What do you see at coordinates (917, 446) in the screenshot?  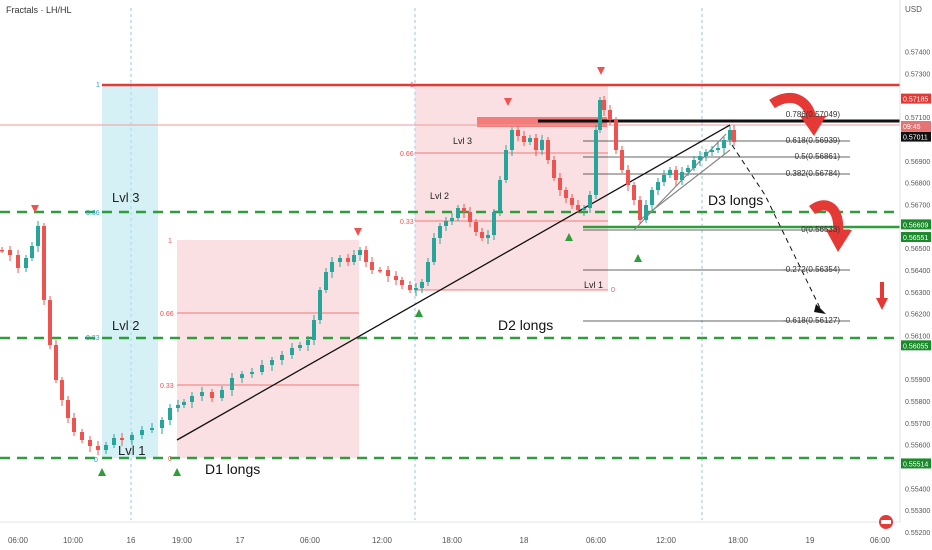 I see `y-tick-label: 0.55600` at bounding box center [917, 446].